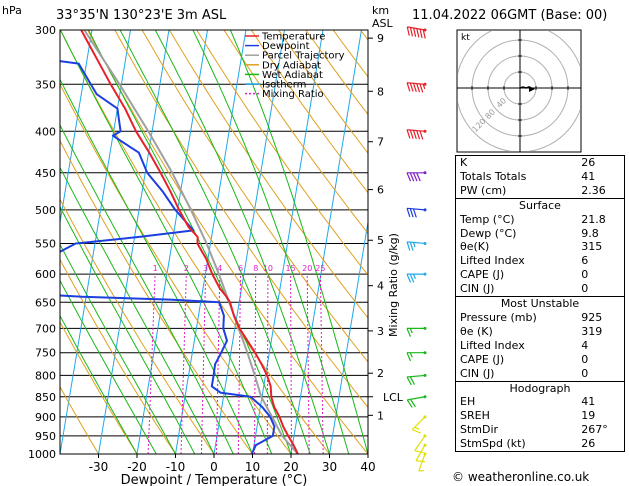  Describe the element at coordinates (290, 268) in the screenshot. I see `mixing-ratio-label: 15` at that location.